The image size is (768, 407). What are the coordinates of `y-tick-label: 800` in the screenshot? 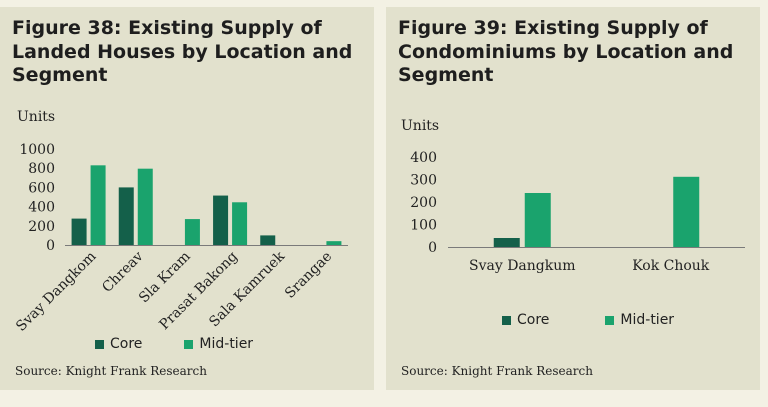 It's located at (41, 169).